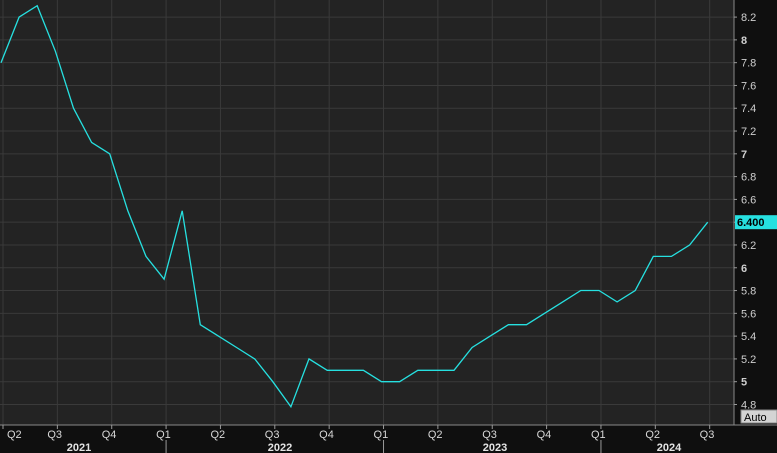  I want to click on y-tick-label: 5.4, so click(748, 337).